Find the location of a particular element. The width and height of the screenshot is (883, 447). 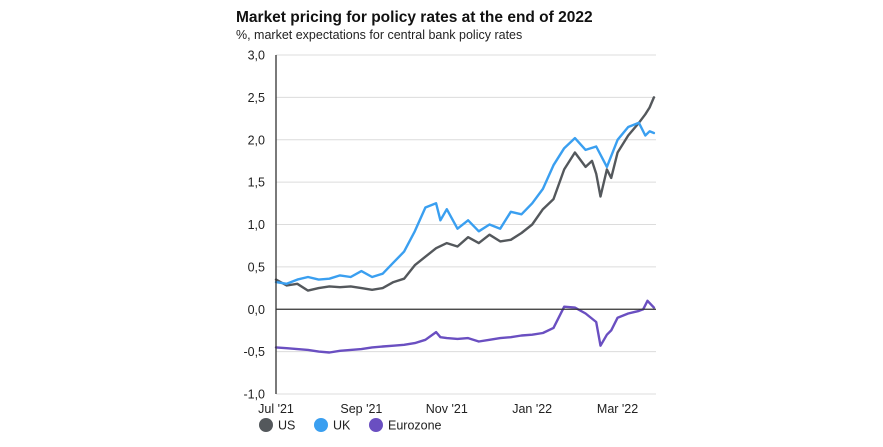

legend-marker-eurozone is located at coordinates (376, 425).